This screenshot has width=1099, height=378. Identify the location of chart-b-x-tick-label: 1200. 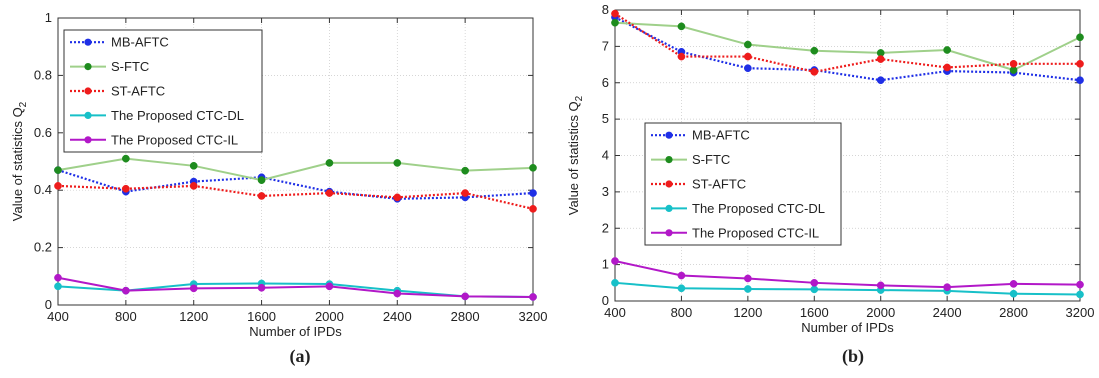
(747, 312).